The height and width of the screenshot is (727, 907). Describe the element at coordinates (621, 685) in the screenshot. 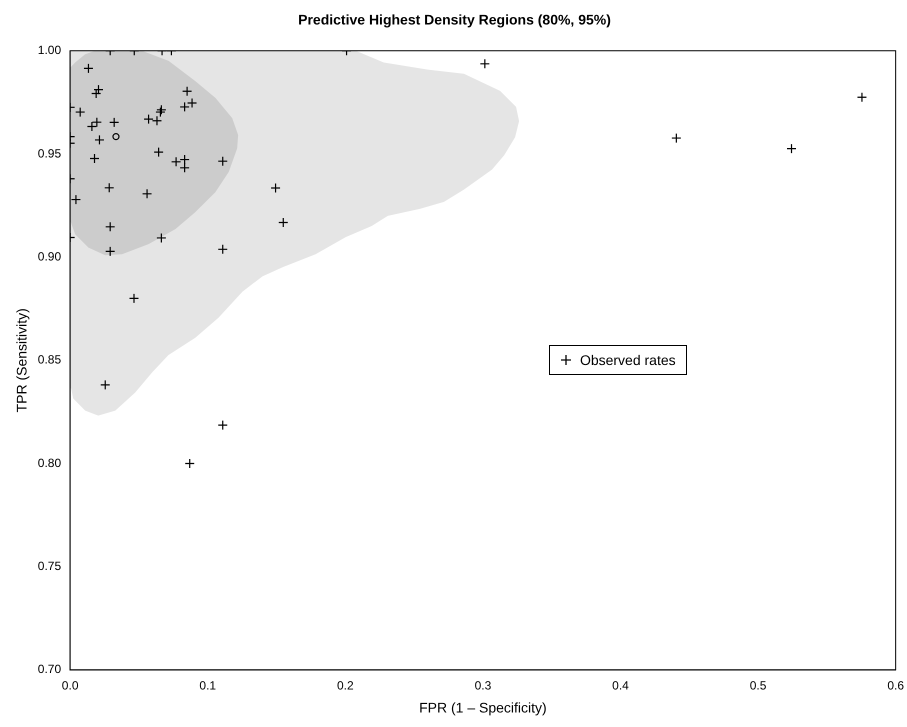

I see `x-tick-label: 0.4` at that location.